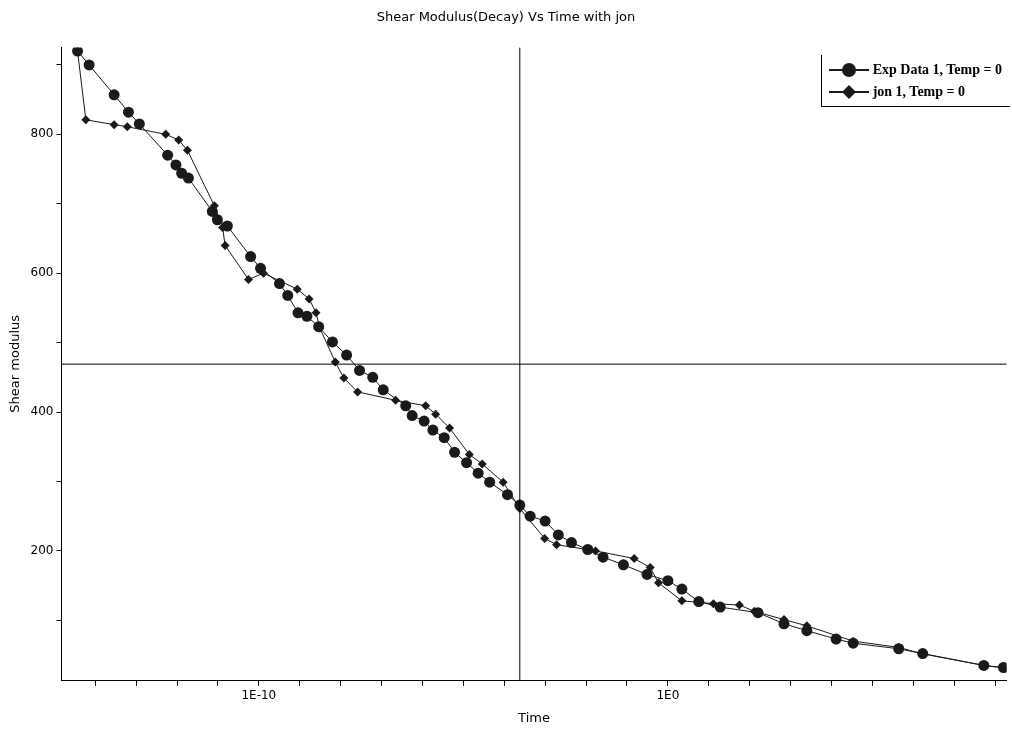 The height and width of the screenshot is (734, 1012). What do you see at coordinates (42, 272) in the screenshot?
I see `y-tick-label: 600` at bounding box center [42, 272].